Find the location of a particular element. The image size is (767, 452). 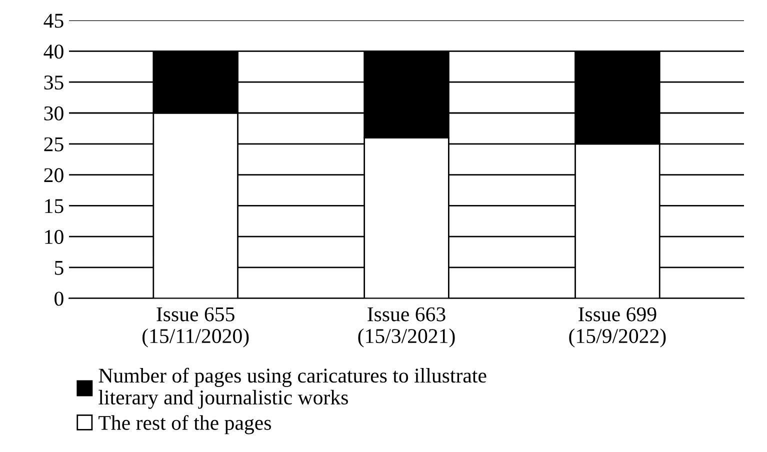

y-tick-label: 5 is located at coordinates (59, 268).